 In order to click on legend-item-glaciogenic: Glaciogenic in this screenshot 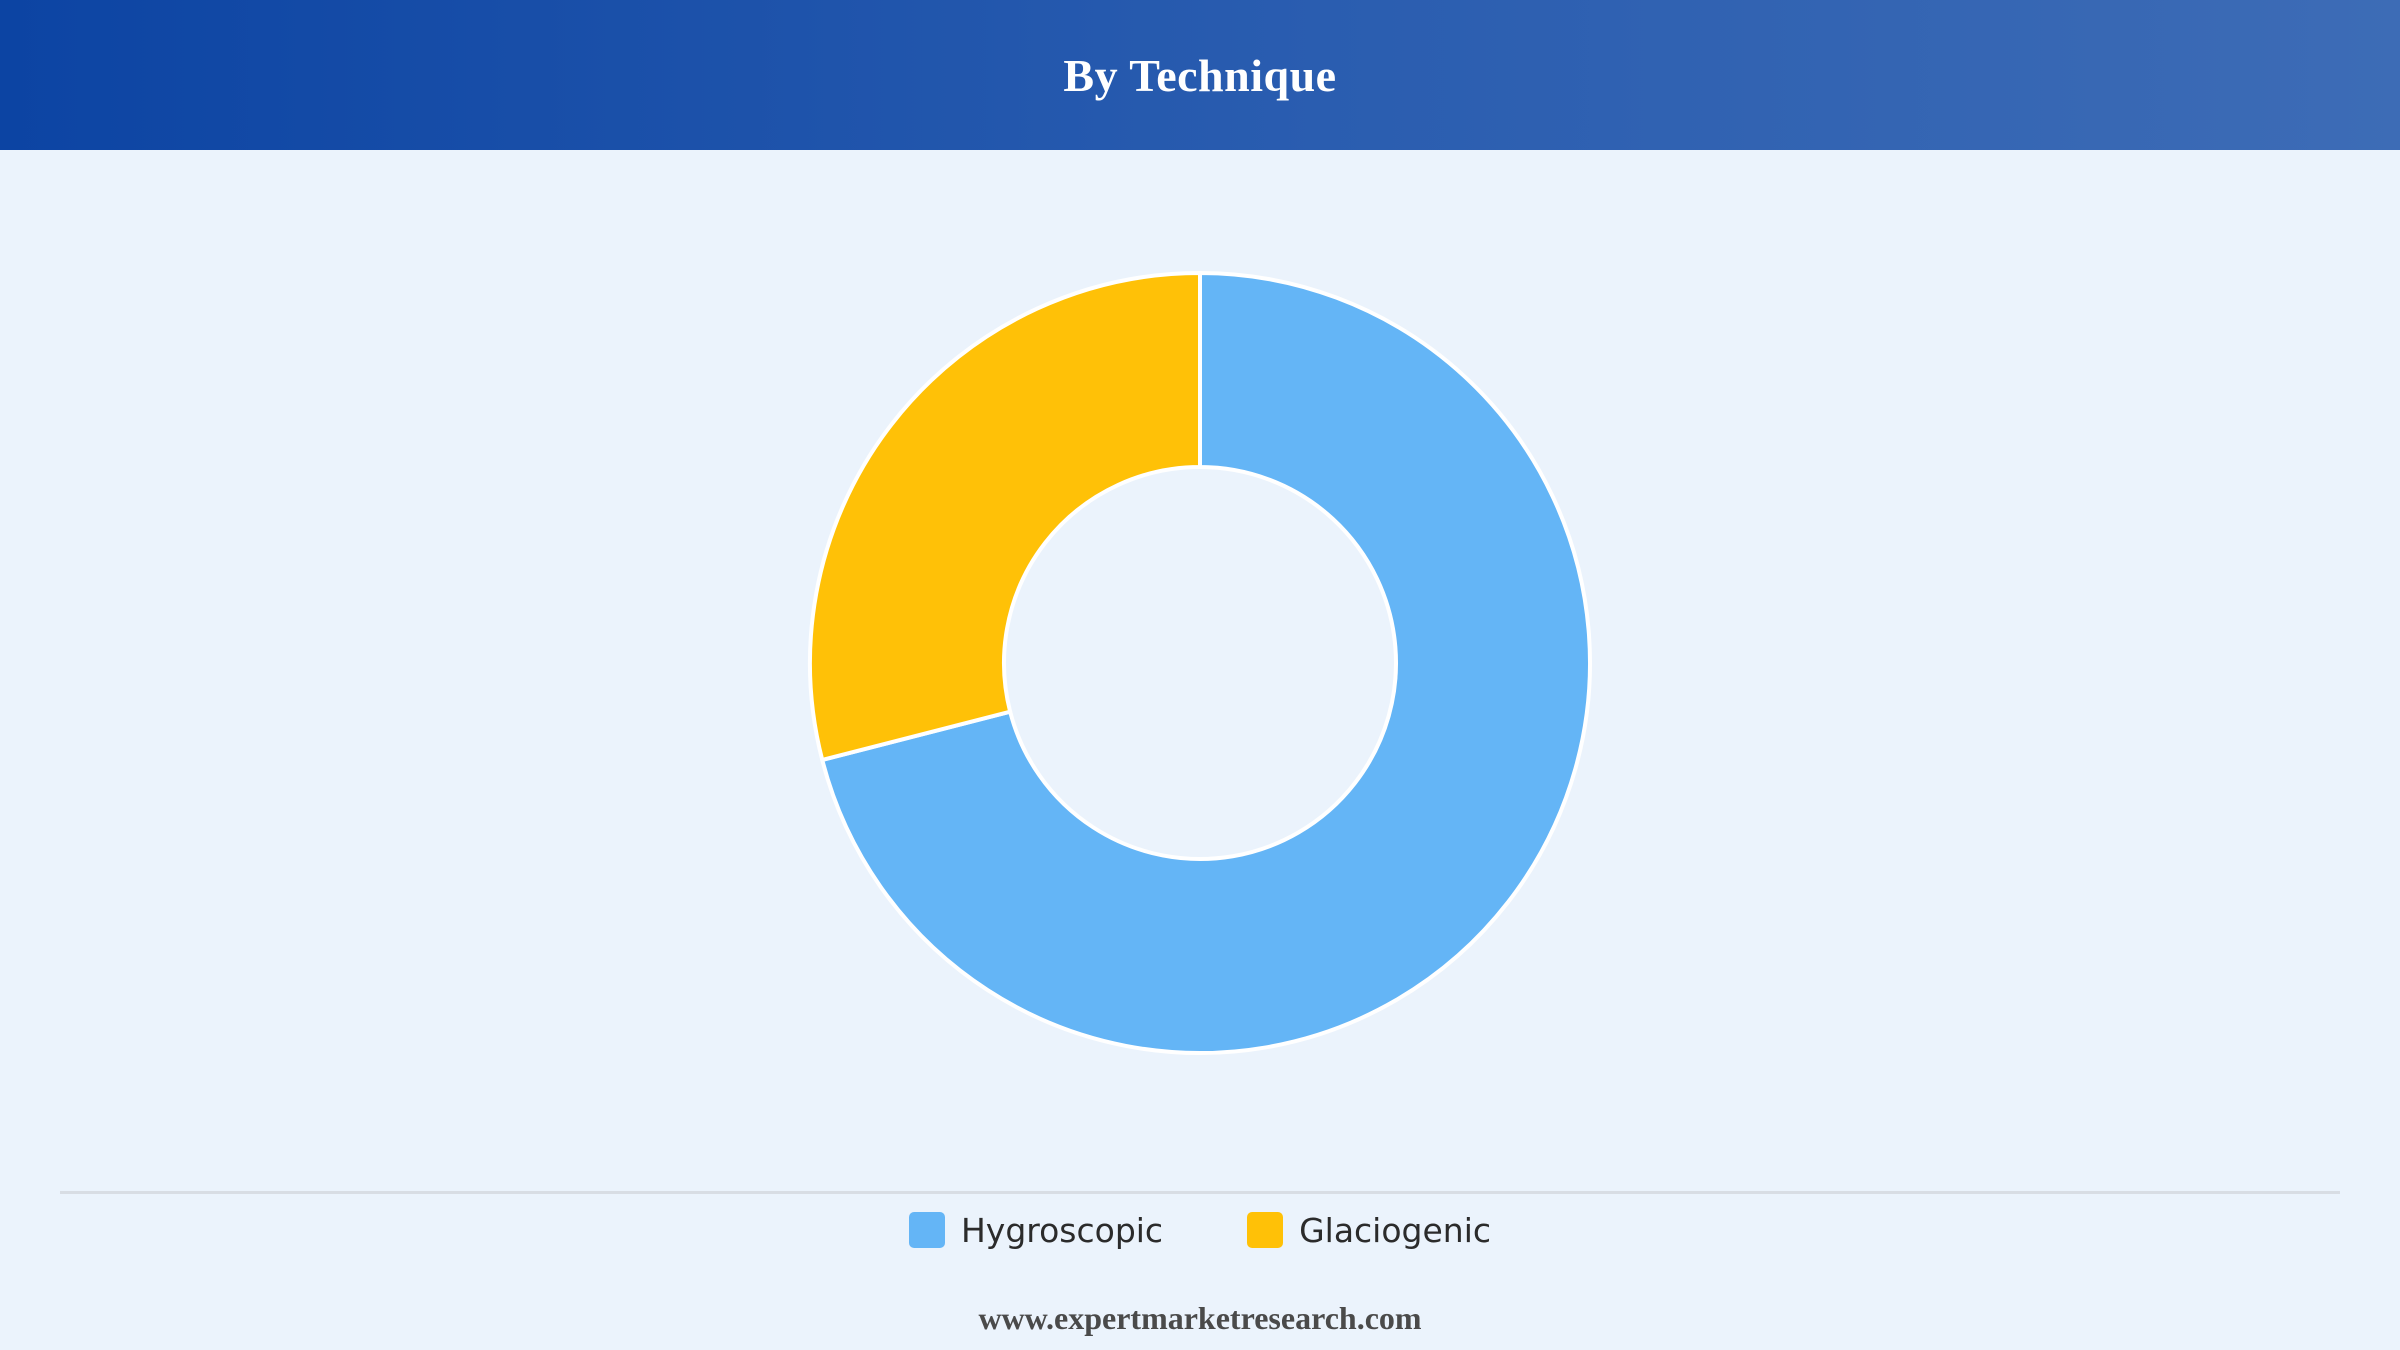, I will do `click(1369, 1230)`.